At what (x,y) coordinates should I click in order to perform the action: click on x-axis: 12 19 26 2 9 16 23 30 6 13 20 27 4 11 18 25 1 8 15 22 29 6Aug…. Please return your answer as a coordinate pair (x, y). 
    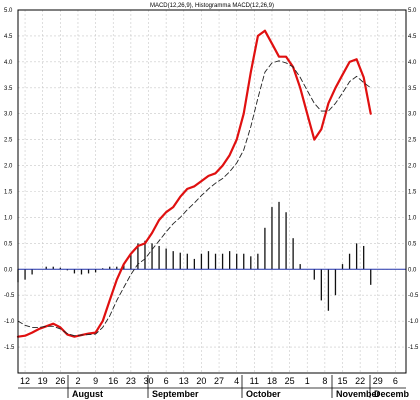
    Looking at the image, I should click on (214, 387).